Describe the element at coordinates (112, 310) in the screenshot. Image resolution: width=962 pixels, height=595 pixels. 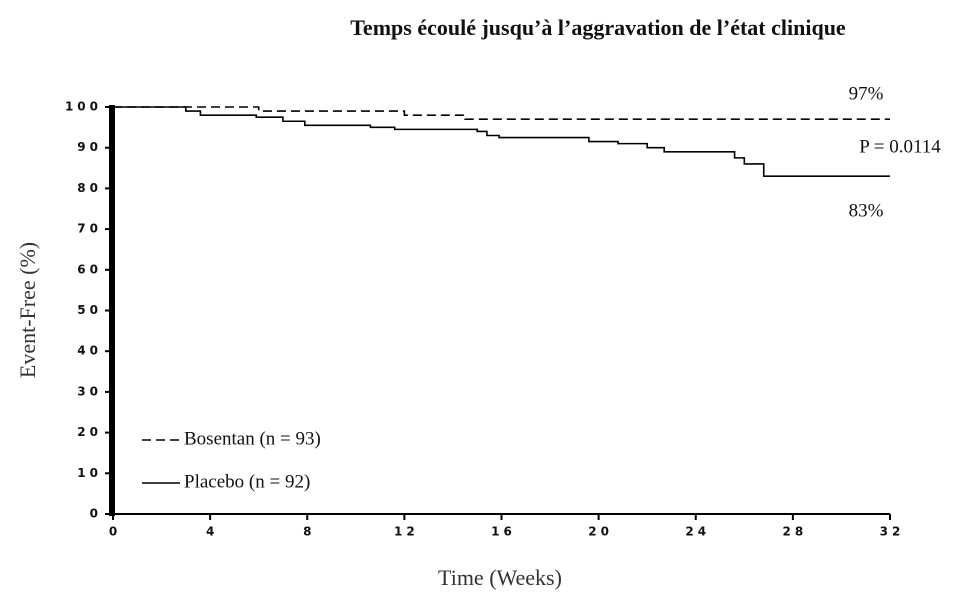
I see `y-axis` at that location.